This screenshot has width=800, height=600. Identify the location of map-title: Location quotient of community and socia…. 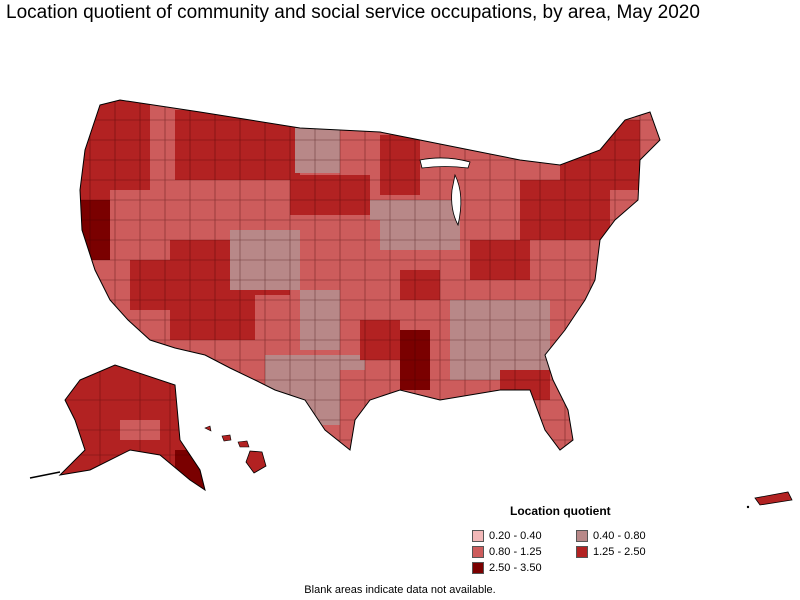
(353, 12).